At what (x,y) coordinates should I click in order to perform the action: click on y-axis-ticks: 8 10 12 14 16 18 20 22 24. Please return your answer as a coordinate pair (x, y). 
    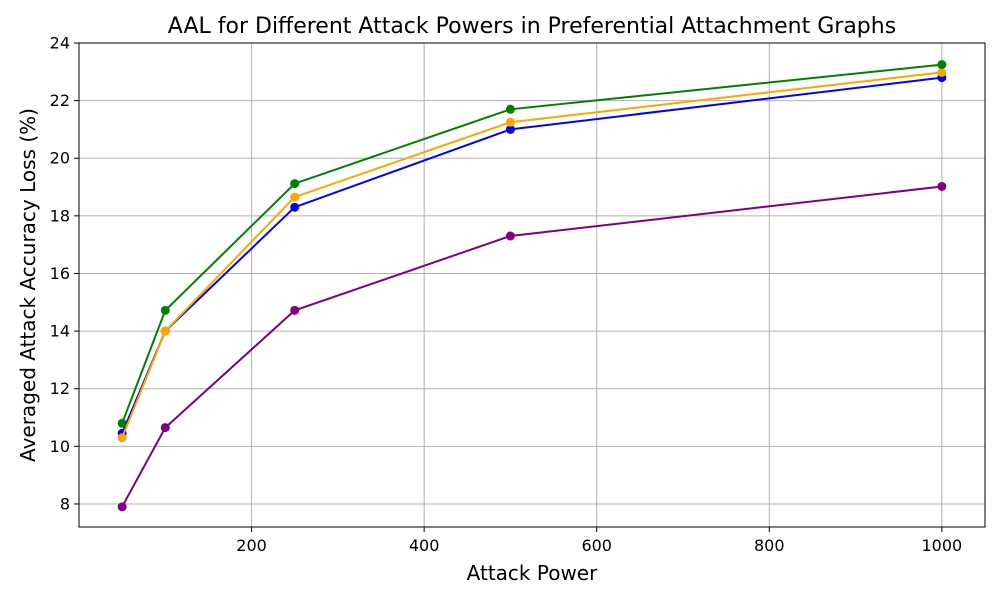
    Looking at the image, I should click on (64, 273).